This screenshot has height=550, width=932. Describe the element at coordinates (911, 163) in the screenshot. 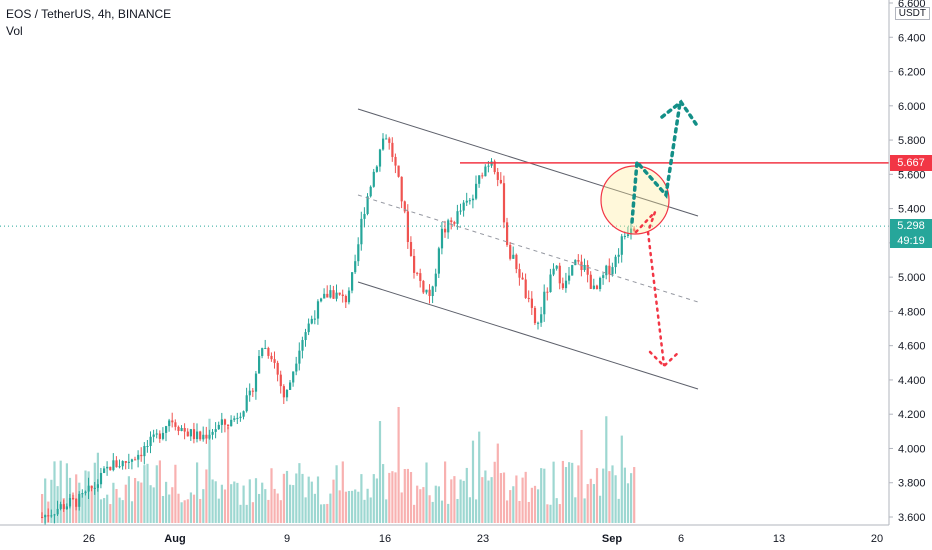

I see `resistance-price-tag: 5.667` at that location.